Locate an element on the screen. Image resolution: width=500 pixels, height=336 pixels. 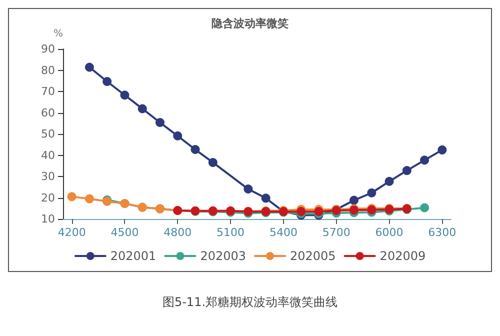
y-tick-label: 60 is located at coordinates (48, 113).